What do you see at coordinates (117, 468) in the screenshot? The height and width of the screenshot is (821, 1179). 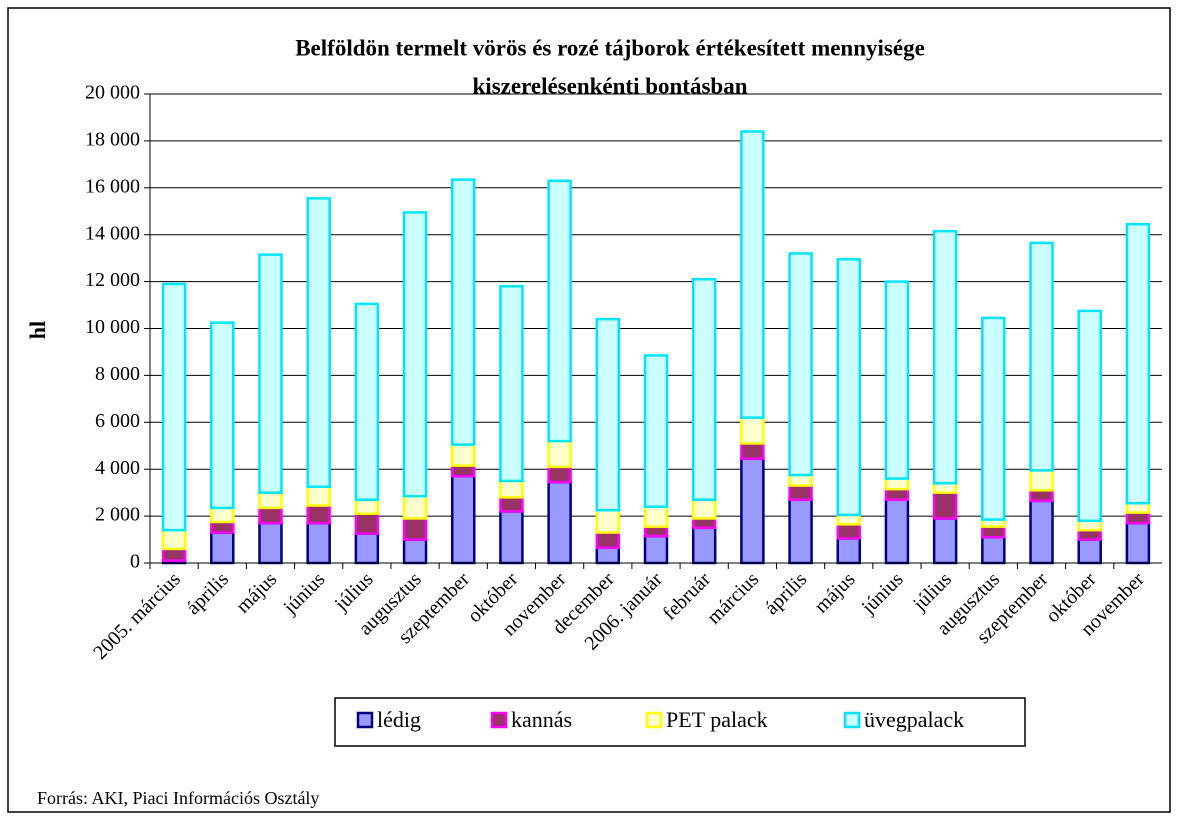 I see `y-tick-label: 4 000` at bounding box center [117, 468].